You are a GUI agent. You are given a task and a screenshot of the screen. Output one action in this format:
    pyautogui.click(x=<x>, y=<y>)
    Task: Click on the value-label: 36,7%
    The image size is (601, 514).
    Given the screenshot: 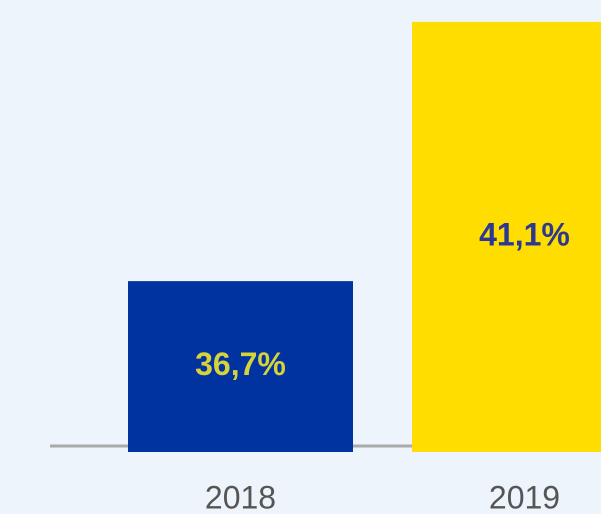 What is the action you would take?
    pyautogui.click(x=240, y=364)
    